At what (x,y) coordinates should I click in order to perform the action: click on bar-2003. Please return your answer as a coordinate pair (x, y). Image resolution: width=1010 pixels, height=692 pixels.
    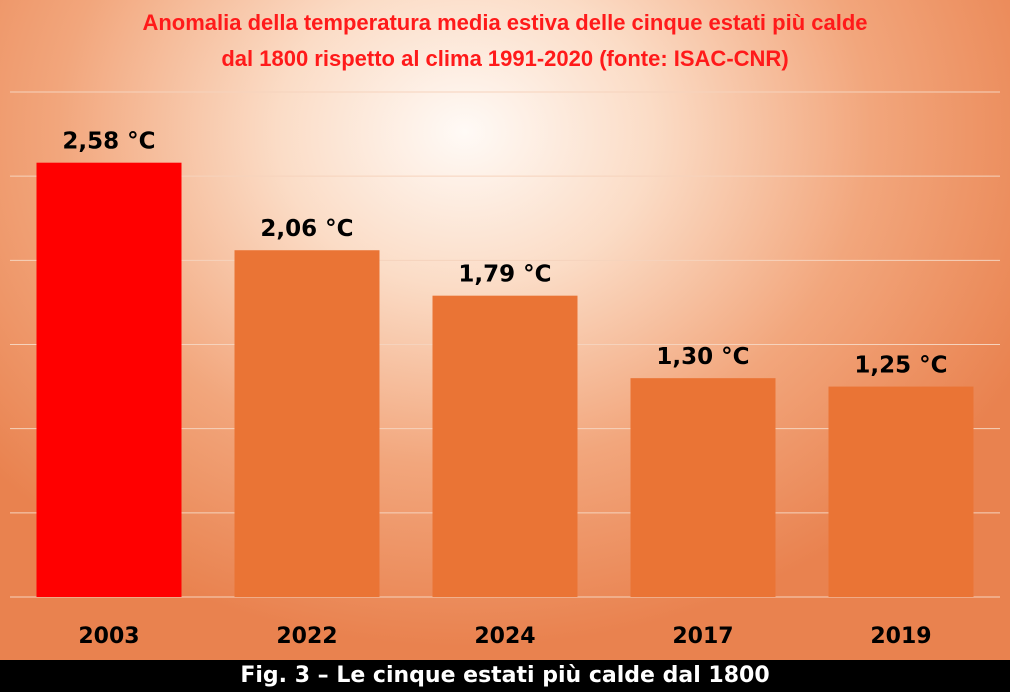
    Looking at the image, I should click on (109, 379).